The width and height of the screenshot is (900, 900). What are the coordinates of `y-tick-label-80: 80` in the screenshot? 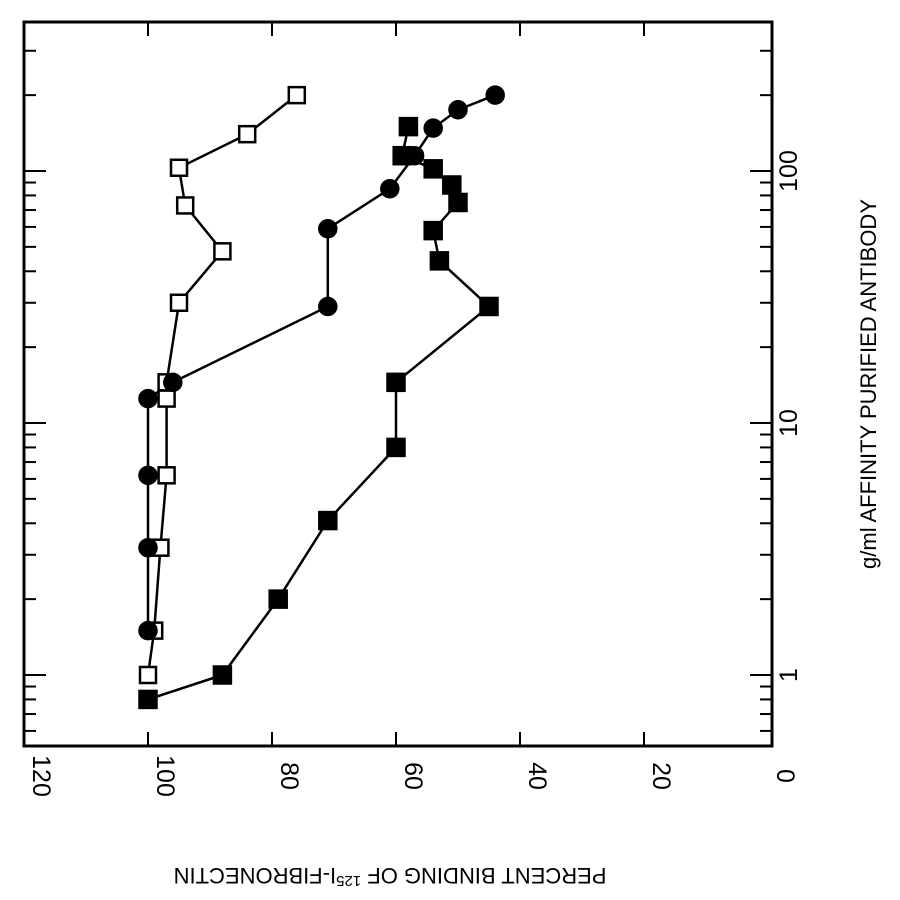 It's located at (289, 776).